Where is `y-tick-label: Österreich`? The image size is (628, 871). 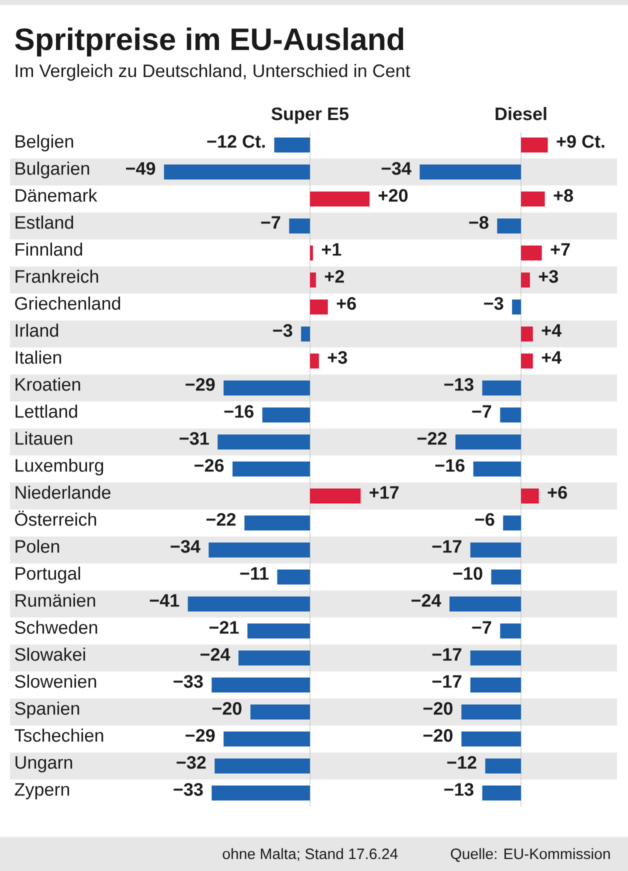 y-tick-label: Österreich is located at coordinates (55, 518).